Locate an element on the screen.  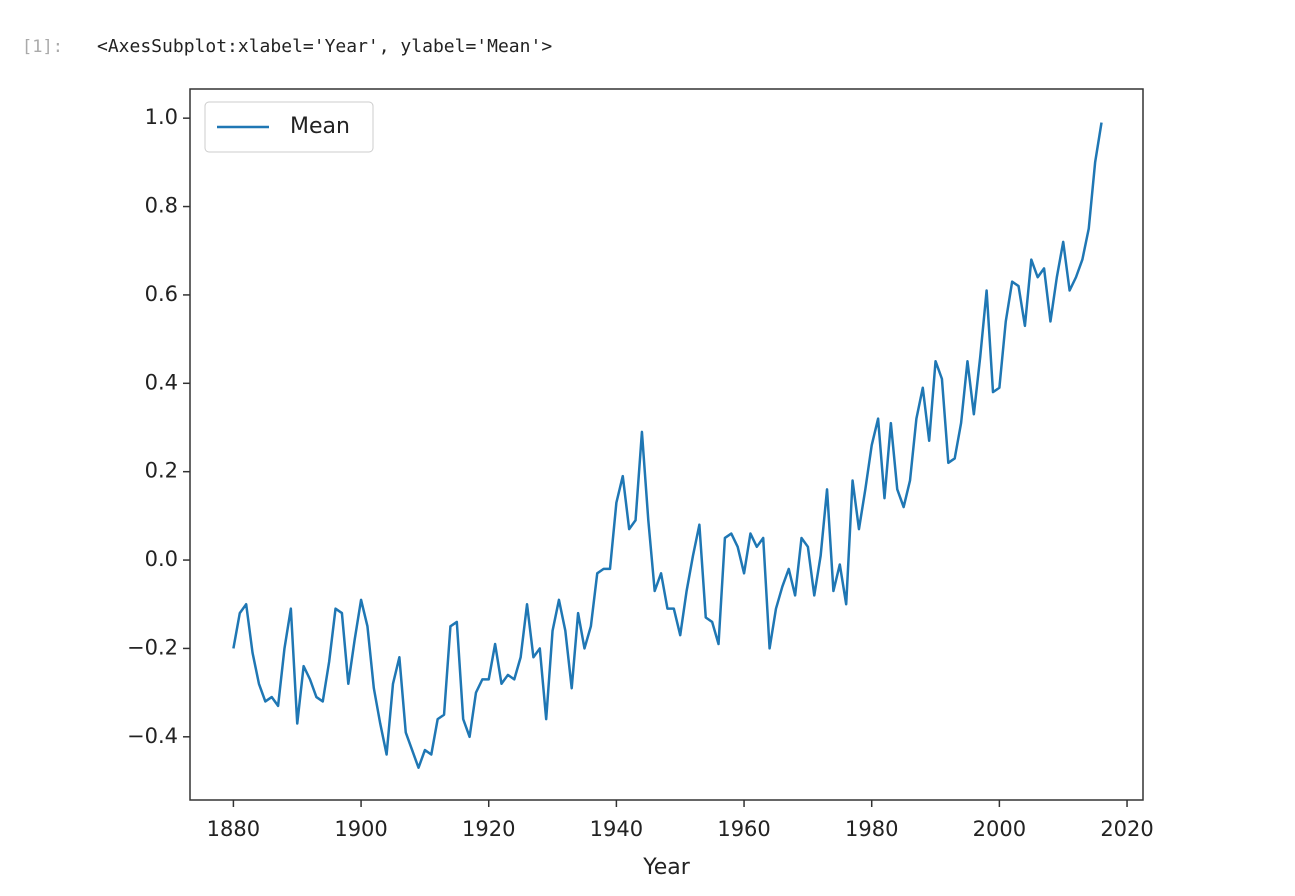
x-tick-label: 1900 is located at coordinates (360, 829).